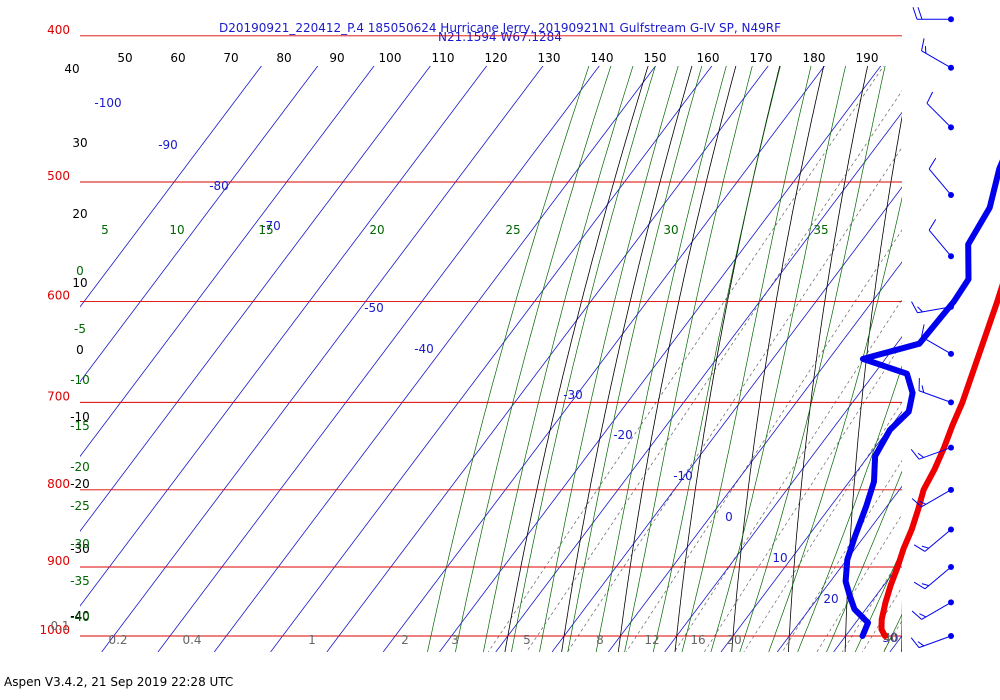 The image size is (1000, 700). I want to click on left-green-label: -30, so click(80, 544).